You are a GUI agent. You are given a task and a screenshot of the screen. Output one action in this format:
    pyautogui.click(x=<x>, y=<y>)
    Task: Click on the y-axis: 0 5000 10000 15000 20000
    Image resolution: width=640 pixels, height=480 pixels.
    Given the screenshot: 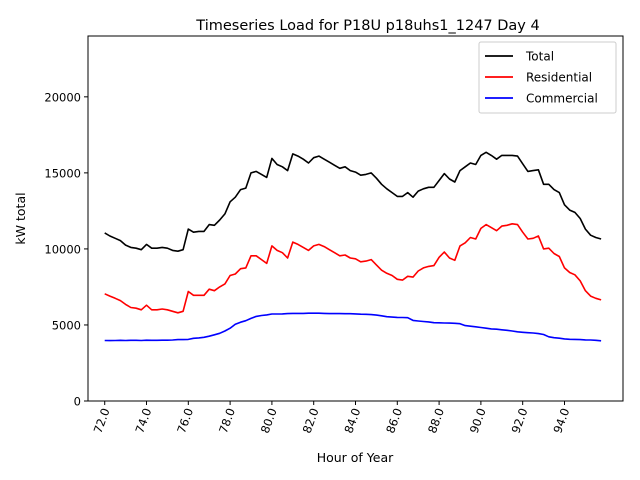 What is the action you would take?
    pyautogui.click(x=66, y=249)
    